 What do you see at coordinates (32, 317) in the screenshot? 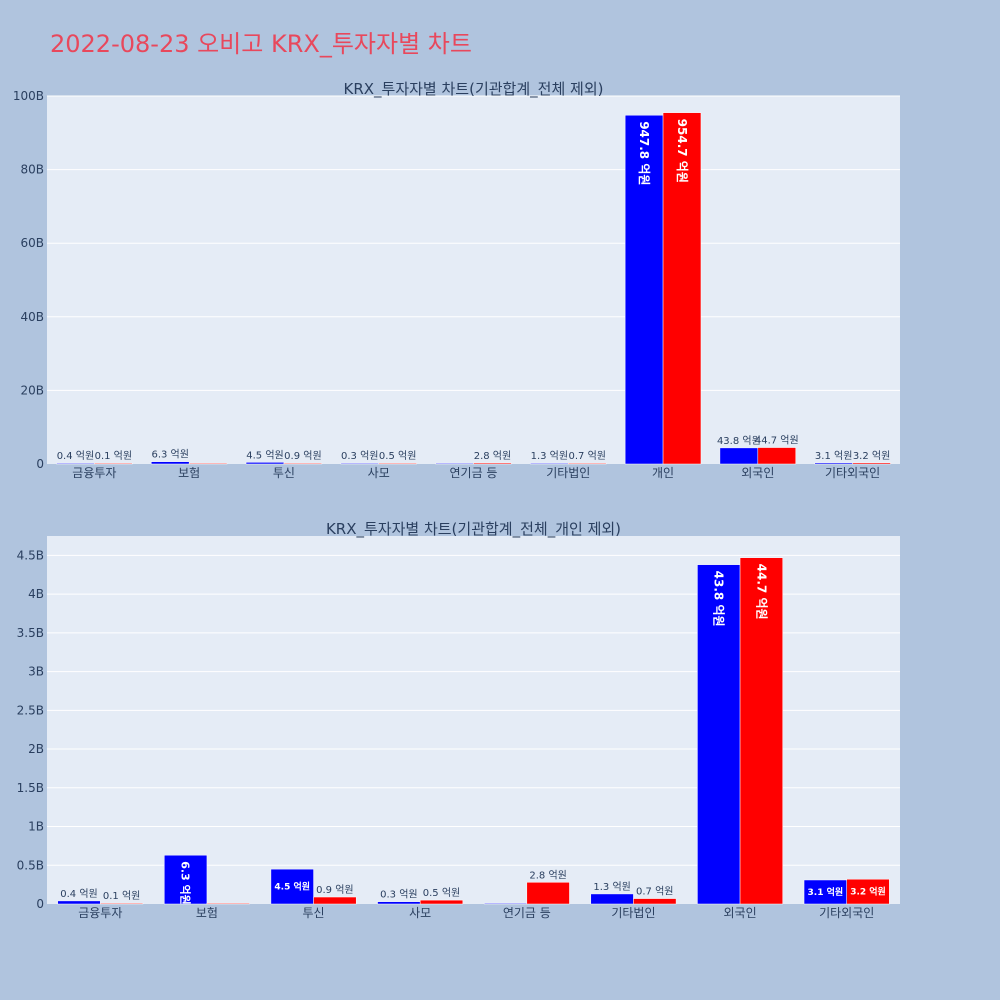
I see `y-tick-label: 40B` at bounding box center [32, 317].